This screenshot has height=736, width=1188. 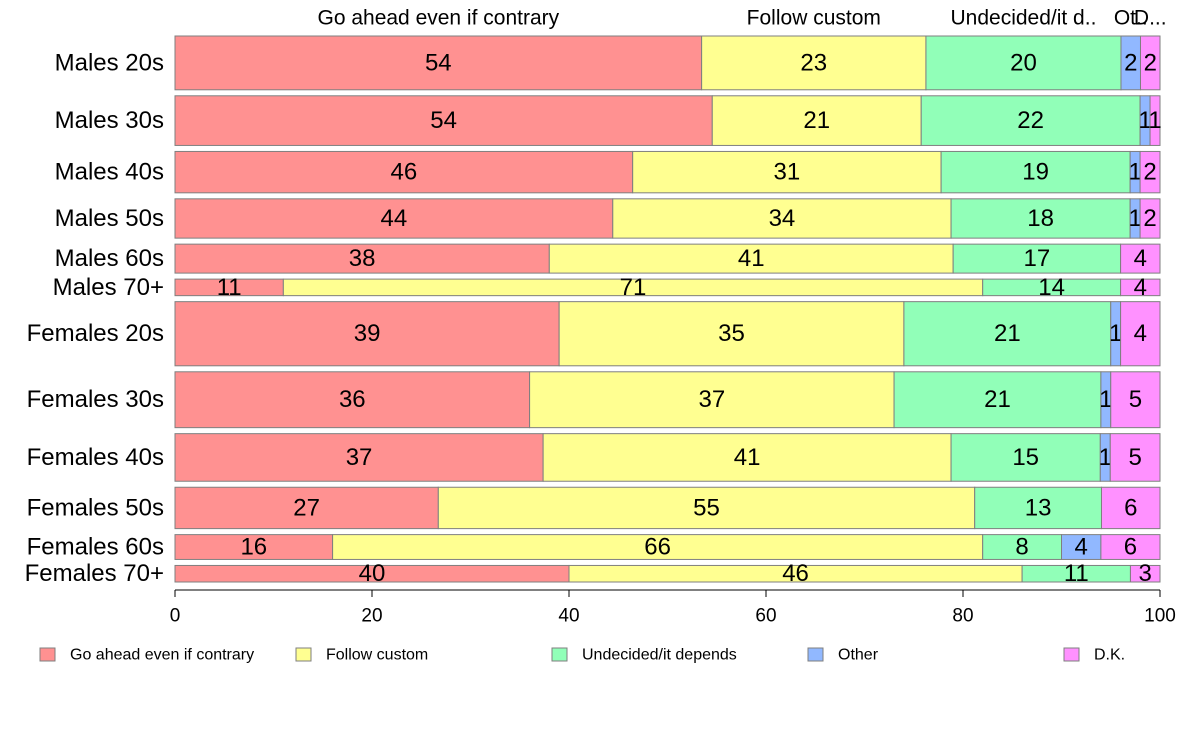 What do you see at coordinates (1160, 616) in the screenshot?
I see `x-tick-label: 100` at bounding box center [1160, 616].